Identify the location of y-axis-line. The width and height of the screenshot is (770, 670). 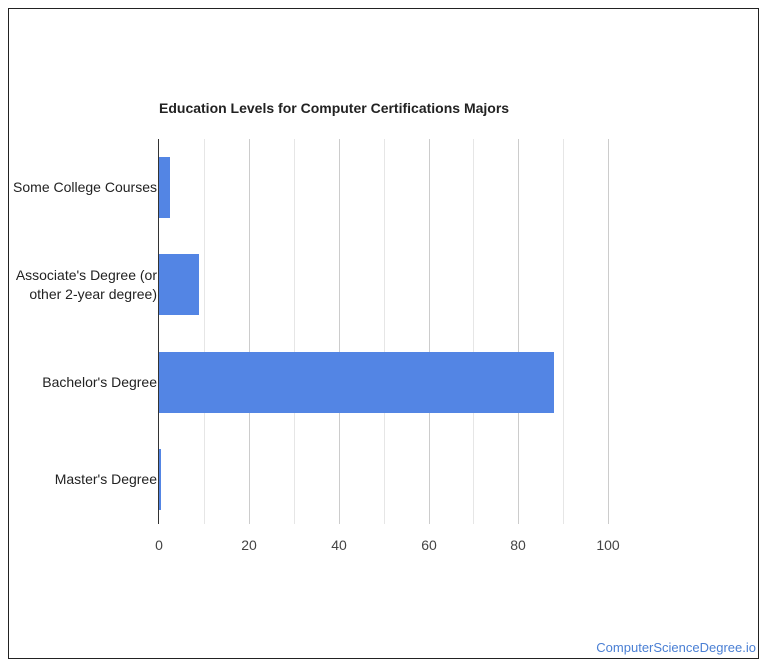
(158, 331).